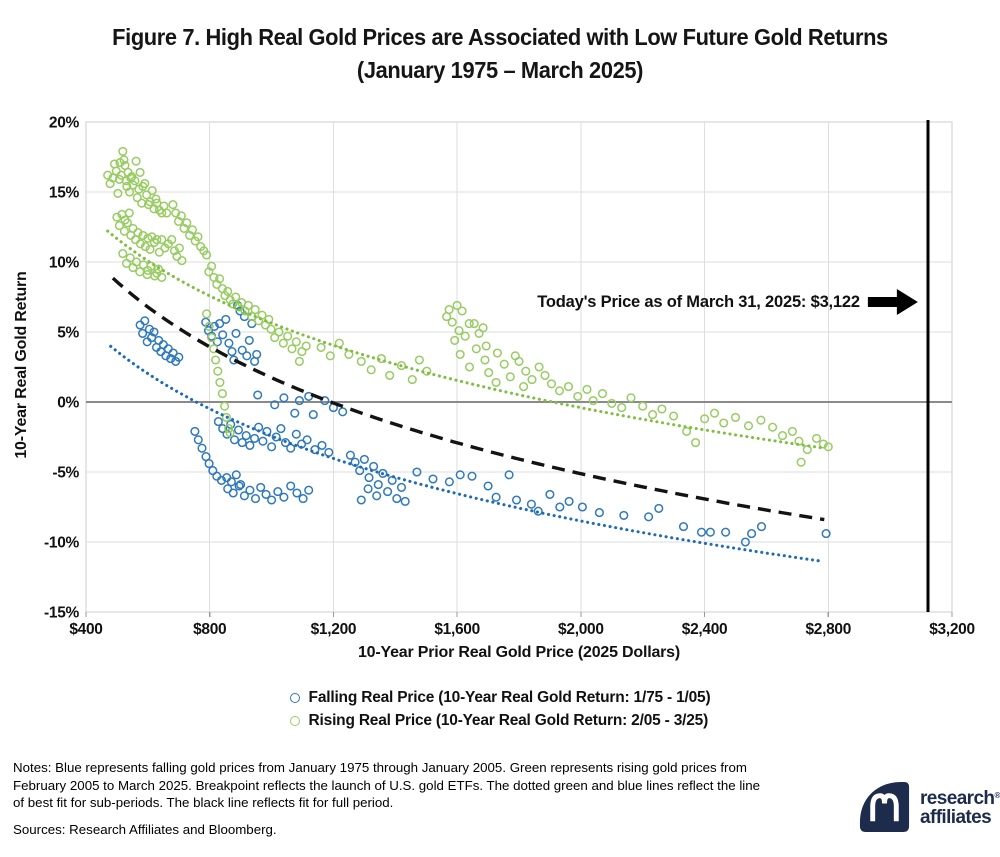 The image size is (1000, 857). Describe the element at coordinates (705, 629) in the screenshot. I see `x-tick-label: $2,400` at that location.